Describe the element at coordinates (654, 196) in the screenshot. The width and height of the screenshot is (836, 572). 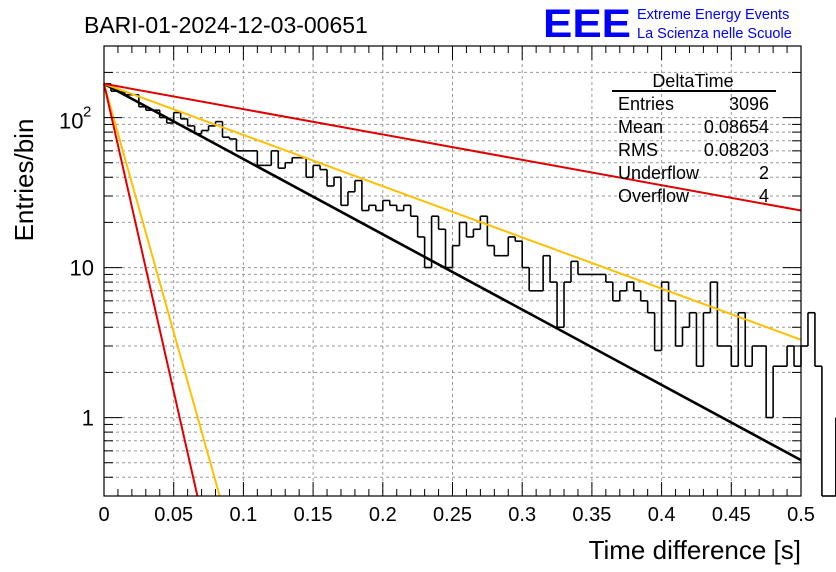
I see `stats-label: Overflow` at that location.